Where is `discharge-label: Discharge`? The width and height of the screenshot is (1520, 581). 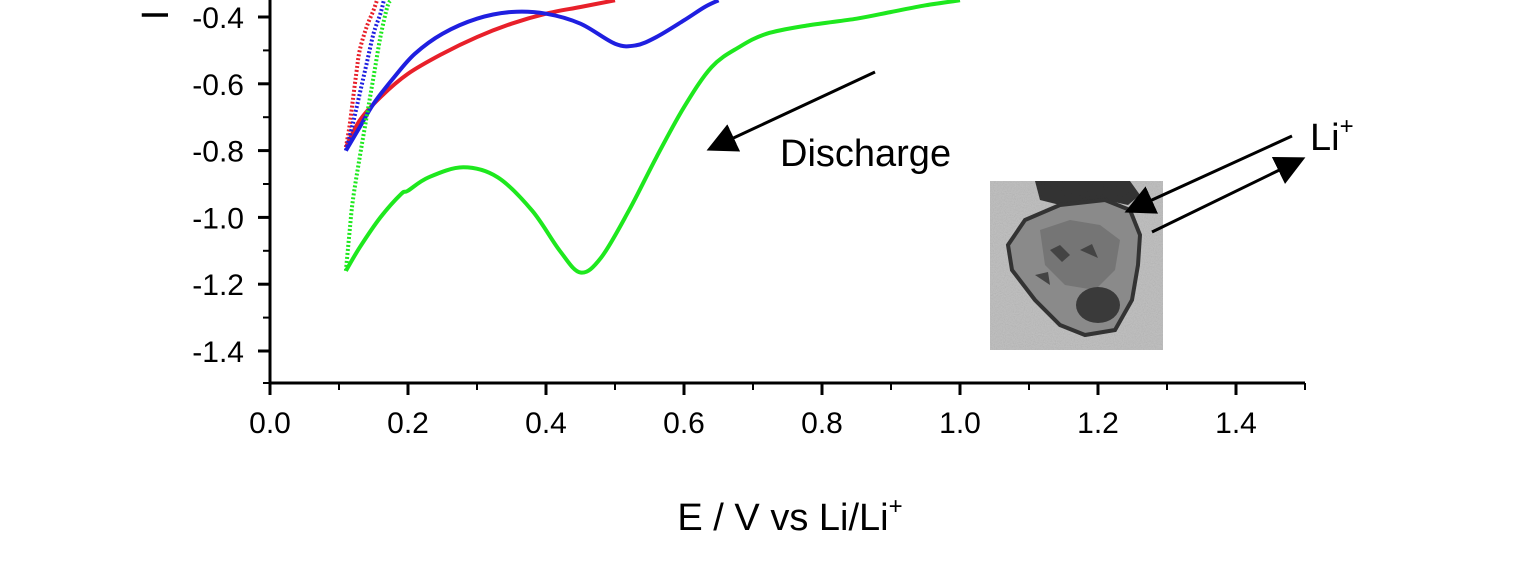
discharge-label: Discharge is located at coordinates (865, 154).